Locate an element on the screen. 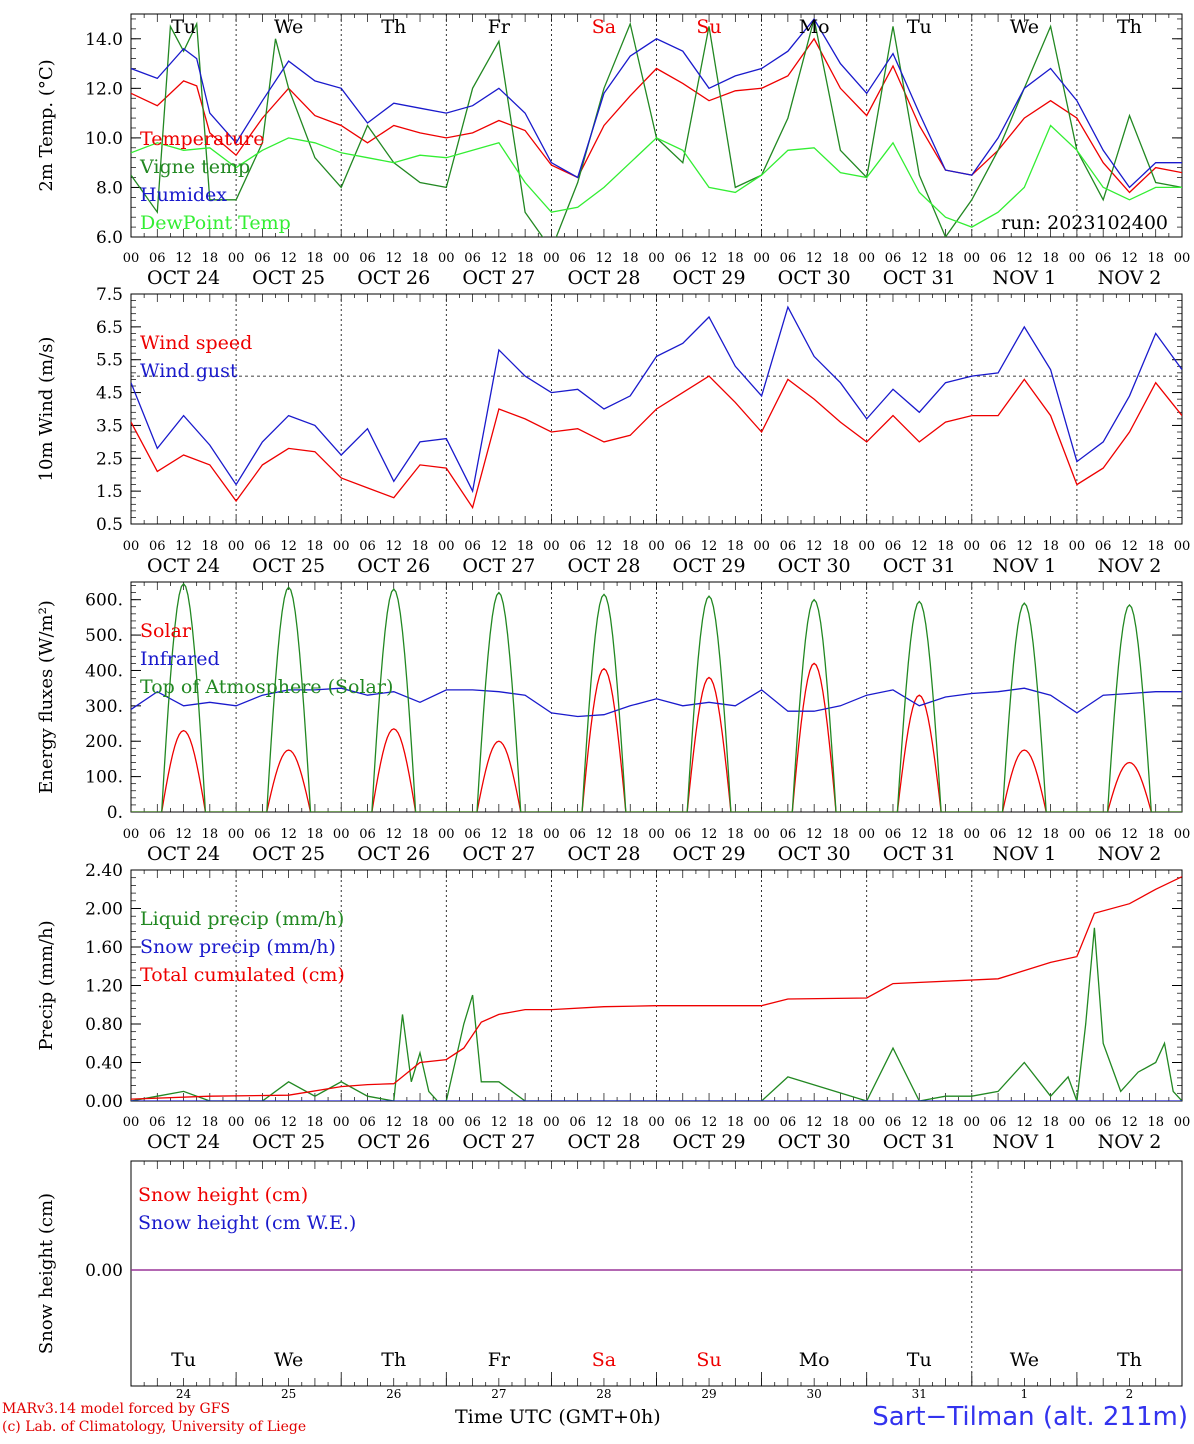  date-label: OCT 28 is located at coordinates (603, 1142).